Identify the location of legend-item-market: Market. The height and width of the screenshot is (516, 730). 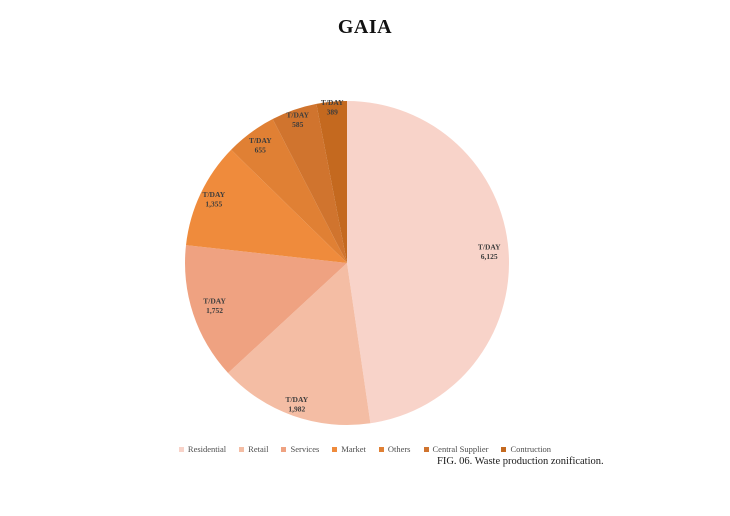
(349, 449).